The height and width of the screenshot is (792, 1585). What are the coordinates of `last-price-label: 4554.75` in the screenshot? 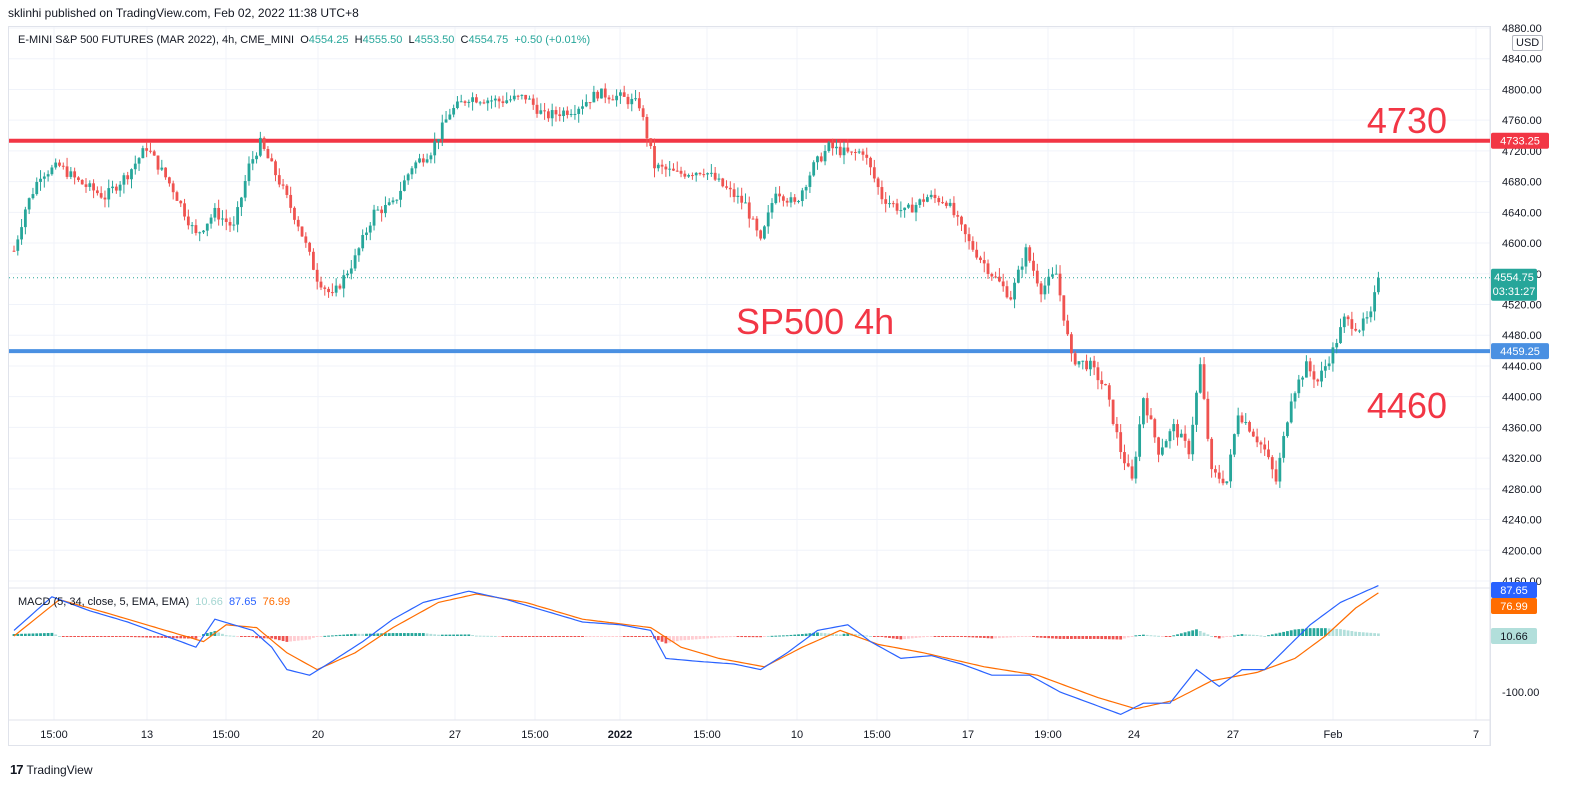 It's located at (1514, 278).